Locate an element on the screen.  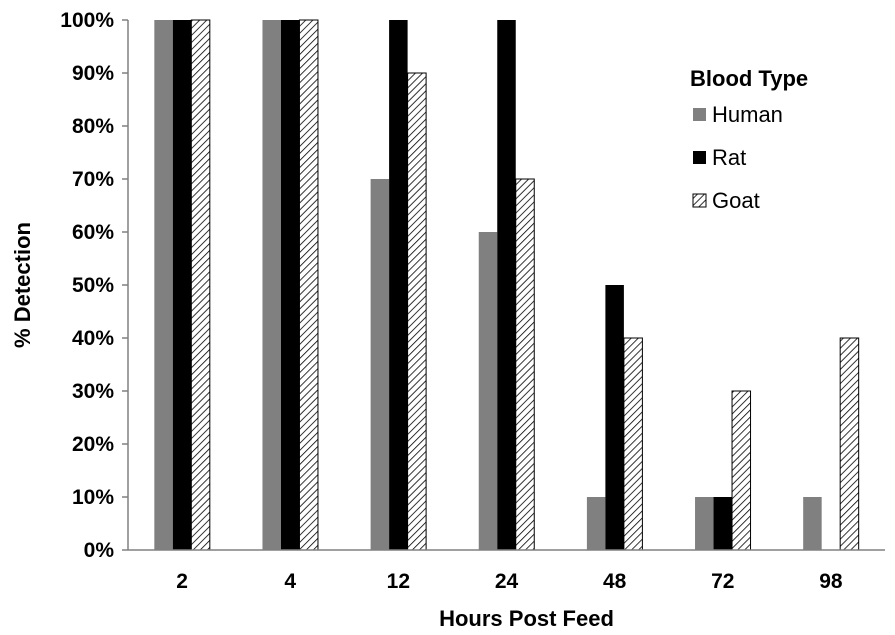
x-tick-label: 48 is located at coordinates (615, 581).